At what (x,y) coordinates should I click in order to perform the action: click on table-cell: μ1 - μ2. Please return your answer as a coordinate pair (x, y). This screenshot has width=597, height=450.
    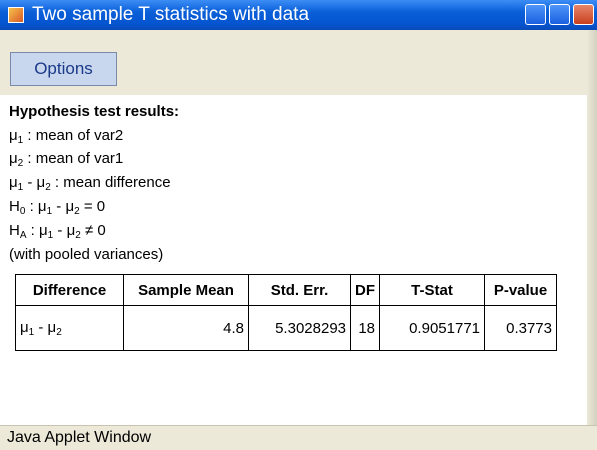
    Looking at the image, I should click on (69, 328).